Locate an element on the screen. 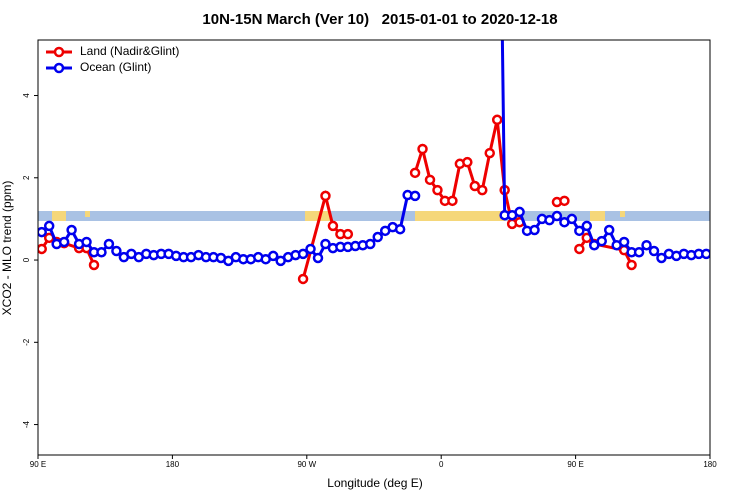  y-axis-label: XCO2 - MLO trend (ppm) is located at coordinates (7, 248).